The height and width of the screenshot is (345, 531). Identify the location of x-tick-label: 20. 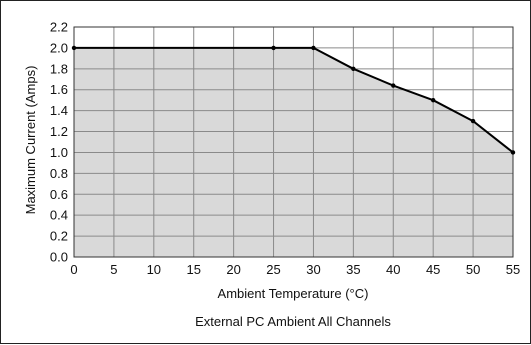
(233, 269).